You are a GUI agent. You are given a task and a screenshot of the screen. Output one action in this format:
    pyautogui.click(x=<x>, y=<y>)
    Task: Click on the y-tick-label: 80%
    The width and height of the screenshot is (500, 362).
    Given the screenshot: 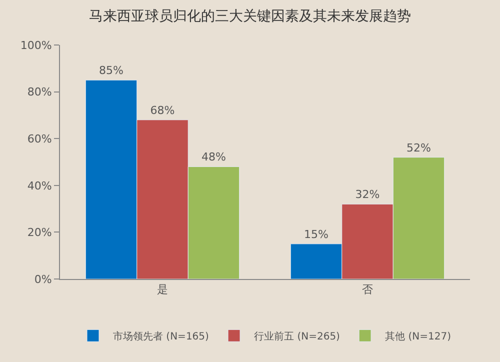 What is the action you would take?
    pyautogui.click(x=39, y=92)
    